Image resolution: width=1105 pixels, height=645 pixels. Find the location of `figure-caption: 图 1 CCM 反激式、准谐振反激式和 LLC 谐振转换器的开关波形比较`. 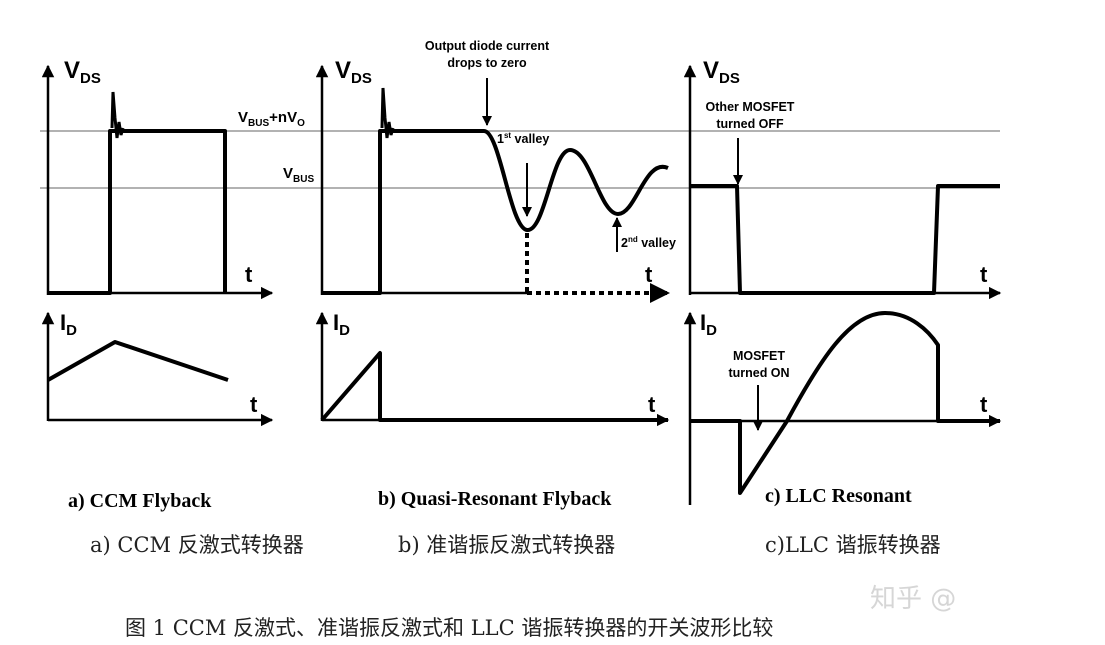

figure-caption: 图 1 CCM 反激式、准谐振反激式和 LLC 谐振转换器的开关波形比较 is located at coordinates (449, 628).